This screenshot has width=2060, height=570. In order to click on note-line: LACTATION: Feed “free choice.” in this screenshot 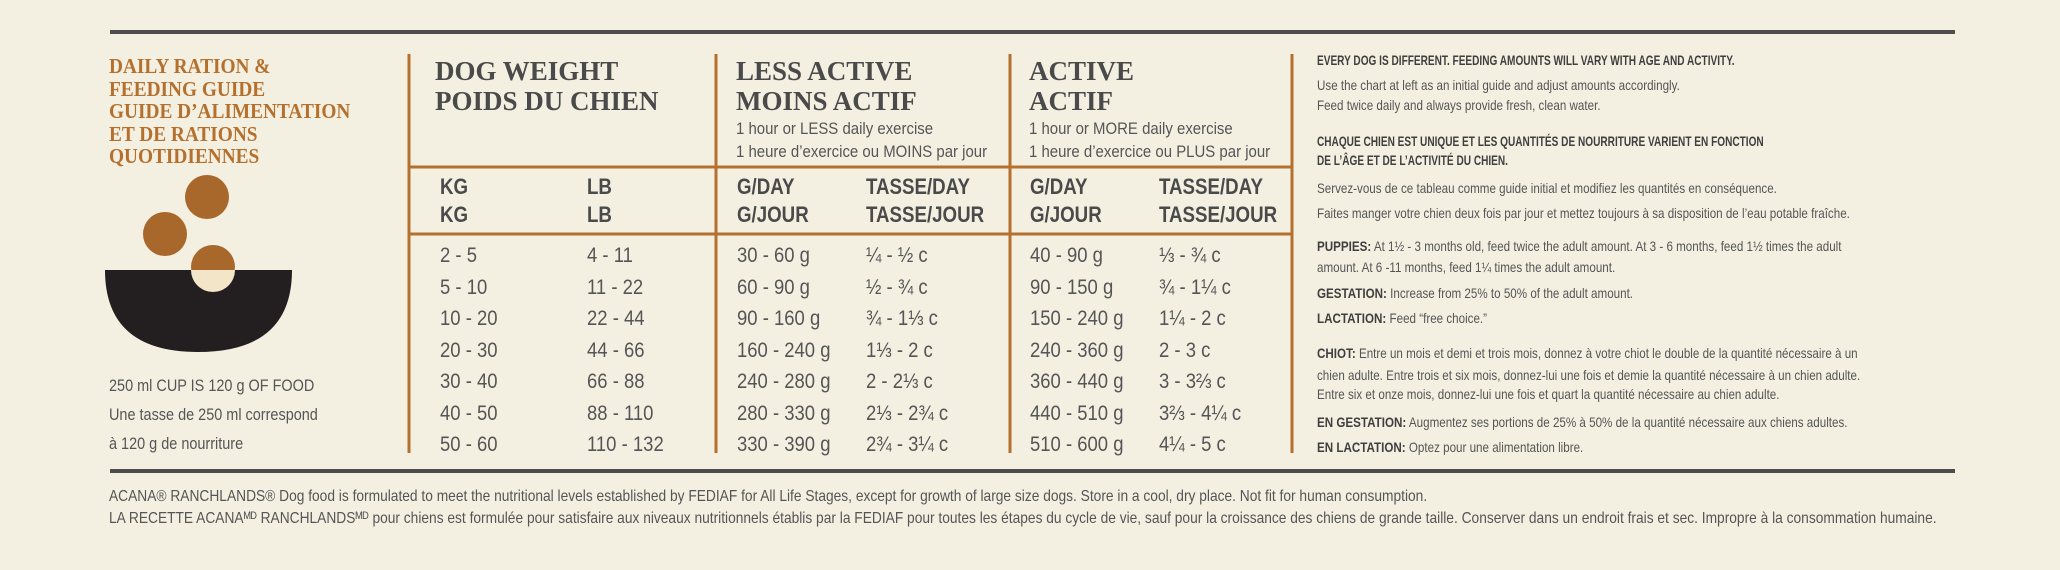, I will do `click(1402, 318)`.